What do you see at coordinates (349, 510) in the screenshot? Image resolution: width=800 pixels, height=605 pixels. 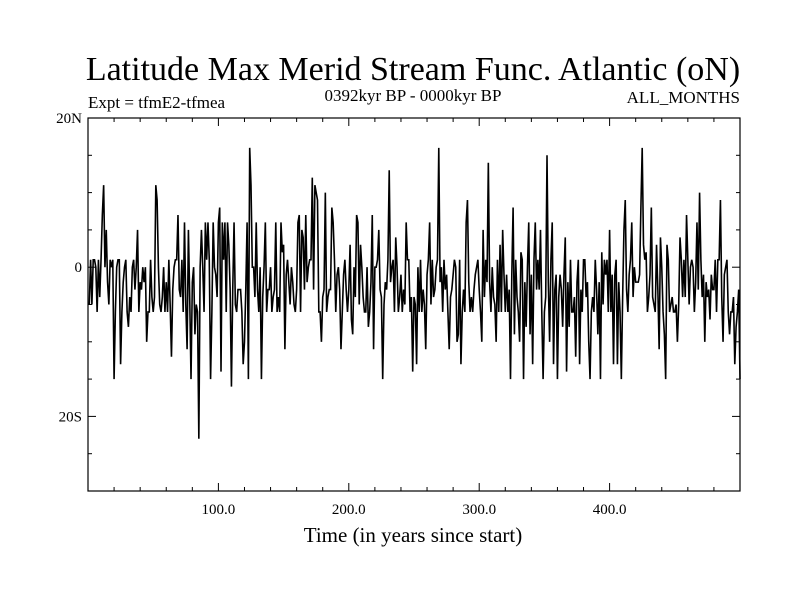 I see `x-tick-label: 200.0` at bounding box center [349, 510].